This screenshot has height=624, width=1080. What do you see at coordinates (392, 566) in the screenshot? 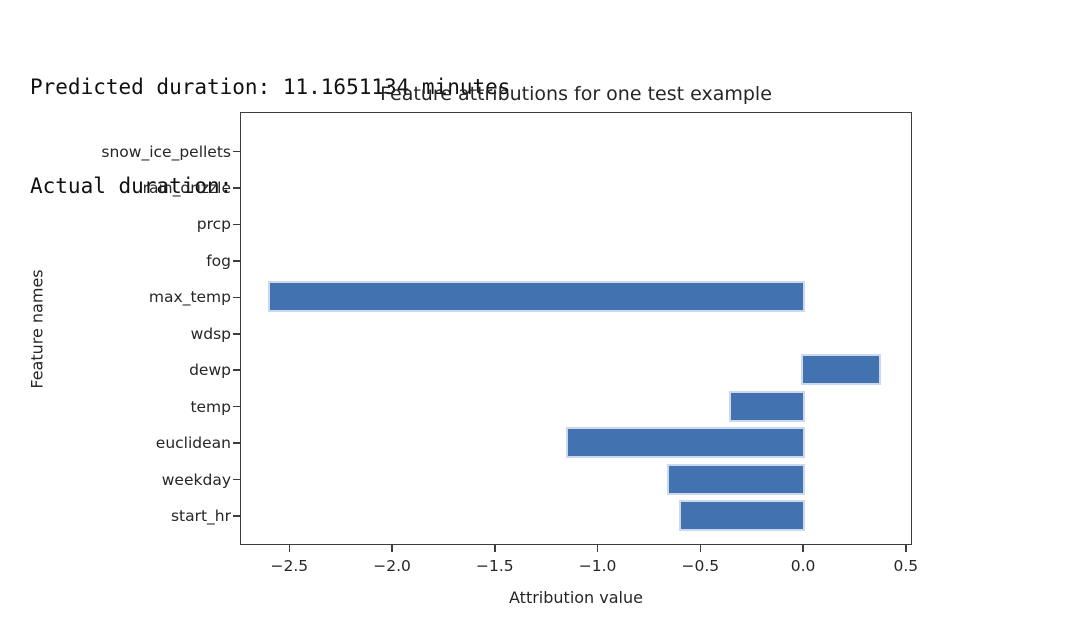
I see `x-tick-label-−2.0: −2.0` at bounding box center [392, 566].